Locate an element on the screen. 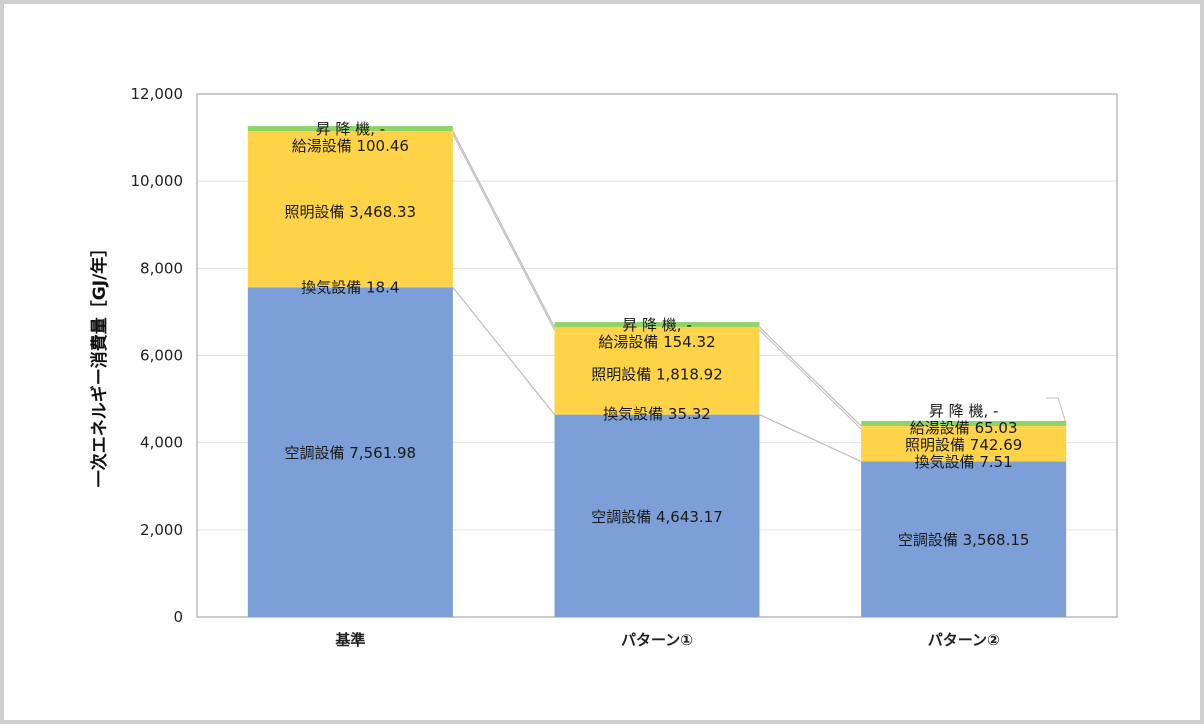 Image resolution: width=1204 pixels, height=724 pixels. y-tick-label: 2,000 is located at coordinates (161, 530).